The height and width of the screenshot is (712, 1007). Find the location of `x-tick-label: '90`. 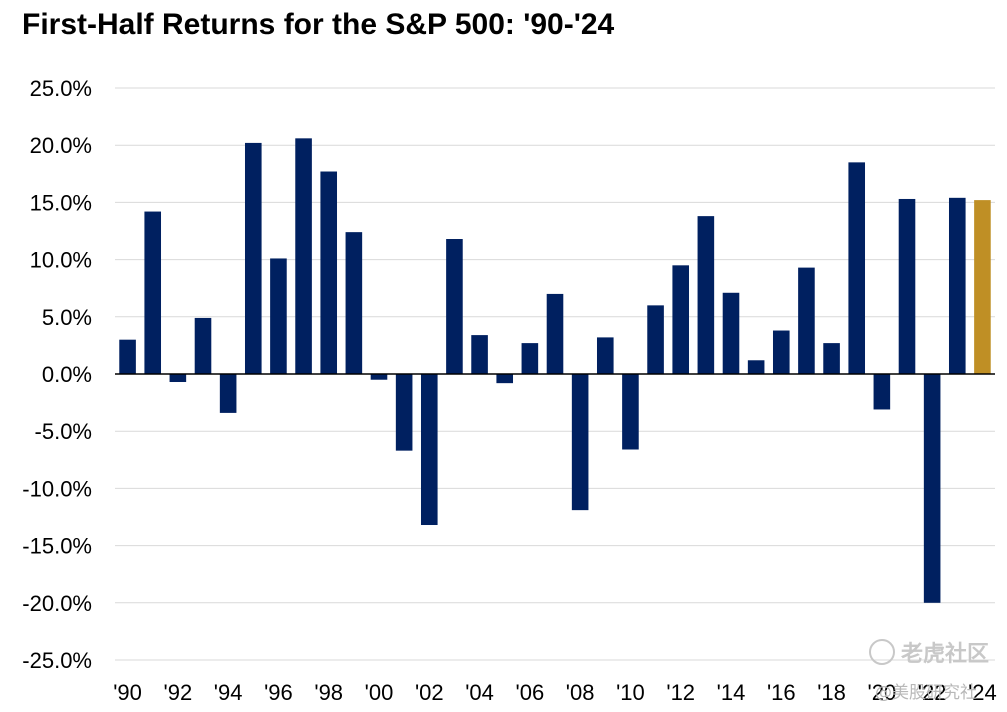

x-tick-label: '90 is located at coordinates (127, 692).